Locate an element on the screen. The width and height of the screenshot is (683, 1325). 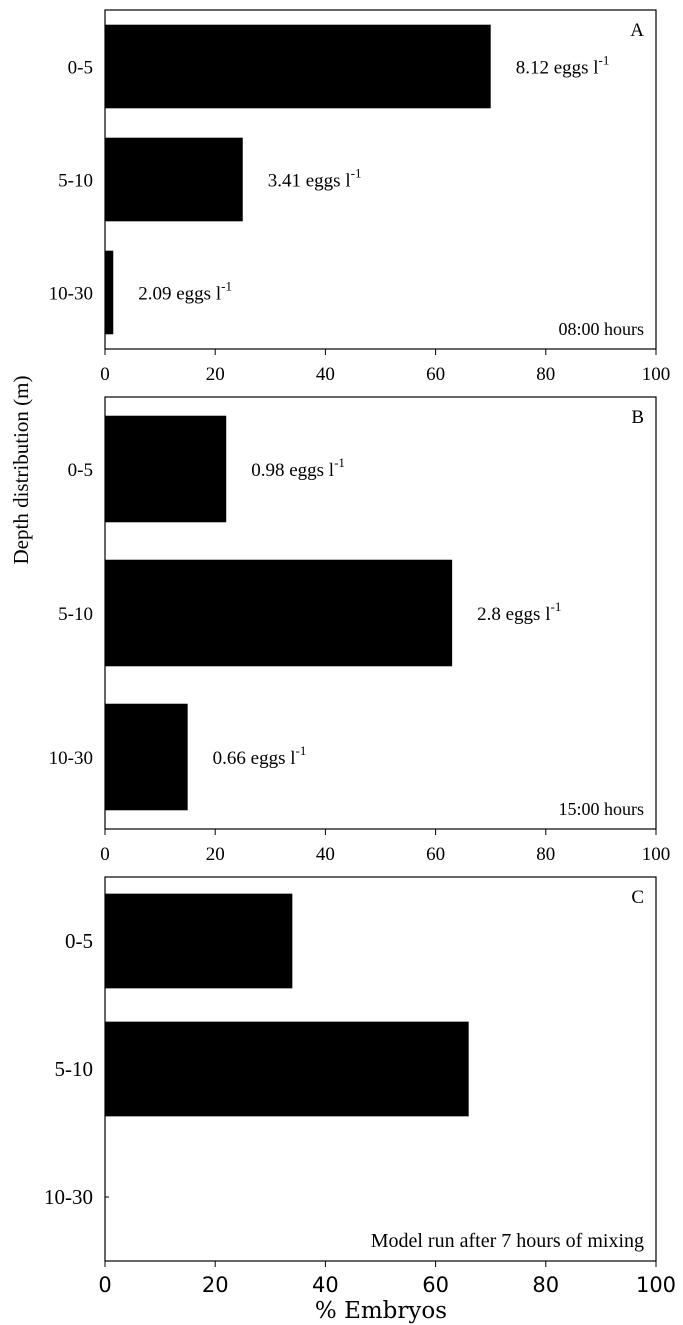
bar-value-label: 2.09 eggs l-1 is located at coordinates (185, 292).